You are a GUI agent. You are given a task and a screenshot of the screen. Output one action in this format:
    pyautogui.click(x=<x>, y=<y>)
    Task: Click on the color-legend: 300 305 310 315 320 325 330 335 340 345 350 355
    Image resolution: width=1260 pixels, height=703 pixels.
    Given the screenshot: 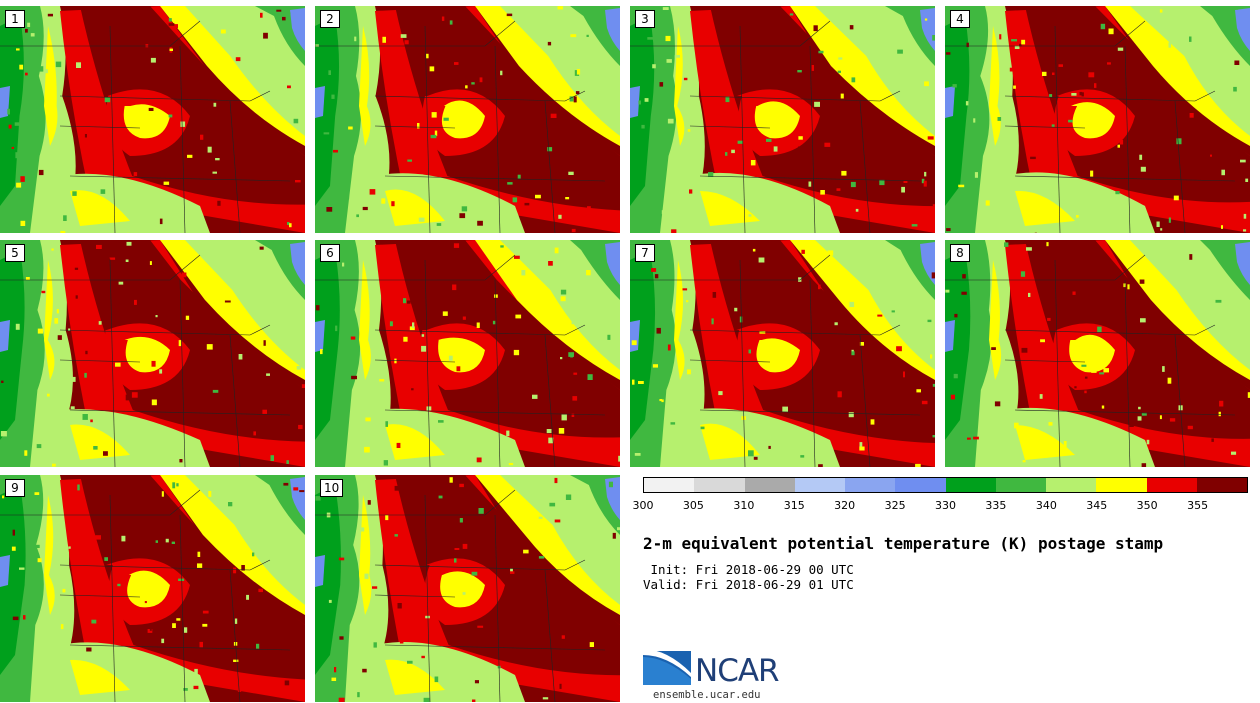 What is the action you would take?
    pyautogui.click(x=940, y=497)
    